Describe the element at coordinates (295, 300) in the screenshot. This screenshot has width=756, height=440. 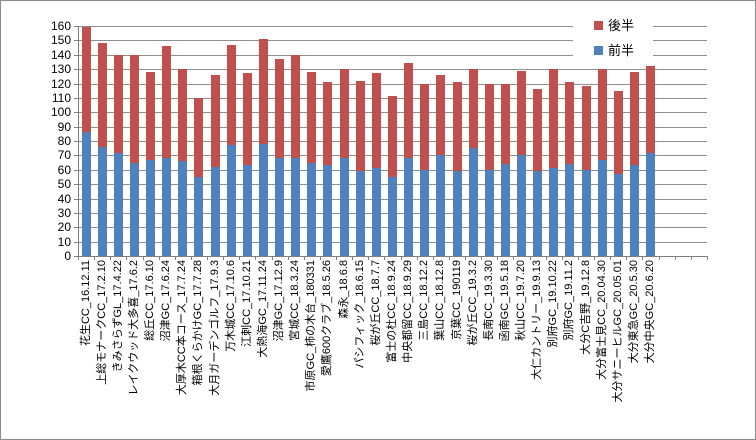
I see `x-tick-label: 宮城CC_18.3.24` at that location.